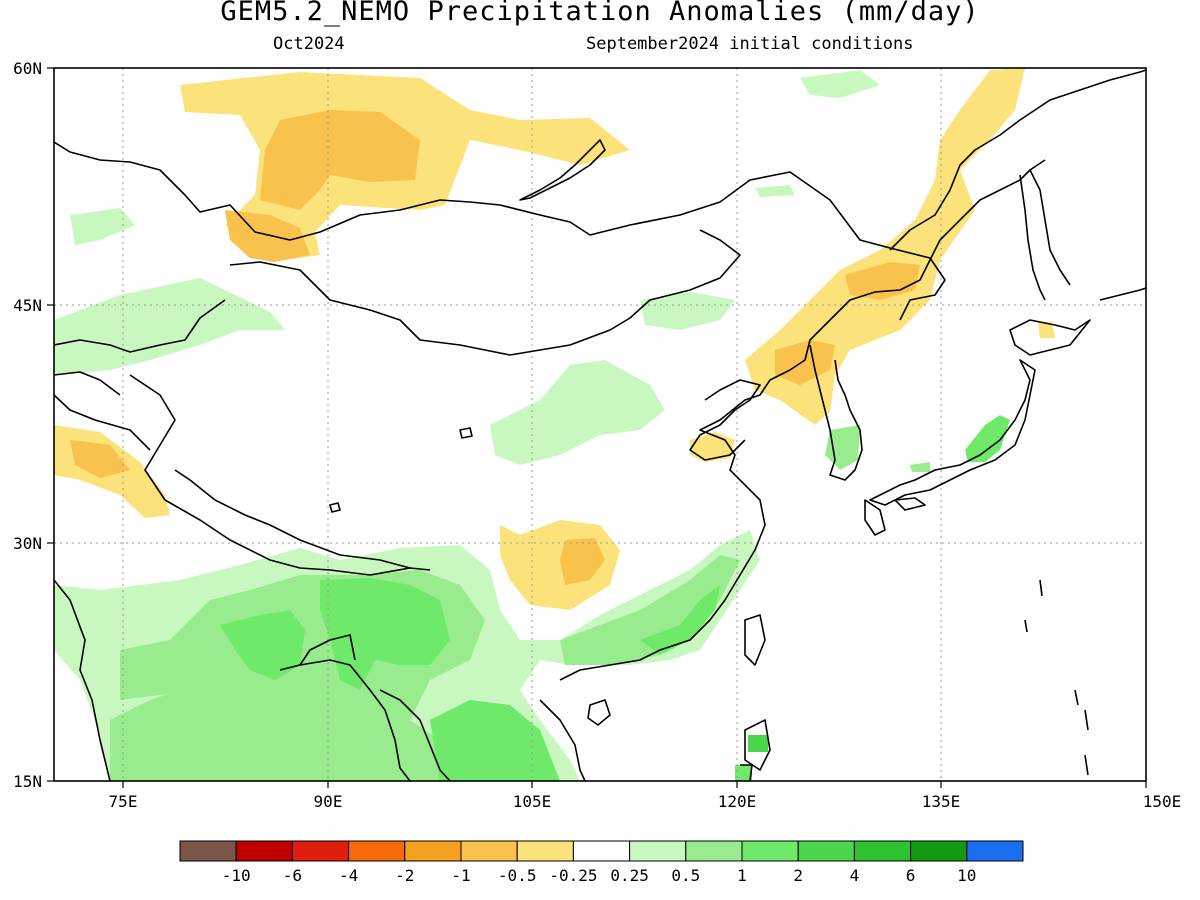 This screenshot has height=900, width=1200. I want to click on lat-label-30n: 30N, so click(27, 543).